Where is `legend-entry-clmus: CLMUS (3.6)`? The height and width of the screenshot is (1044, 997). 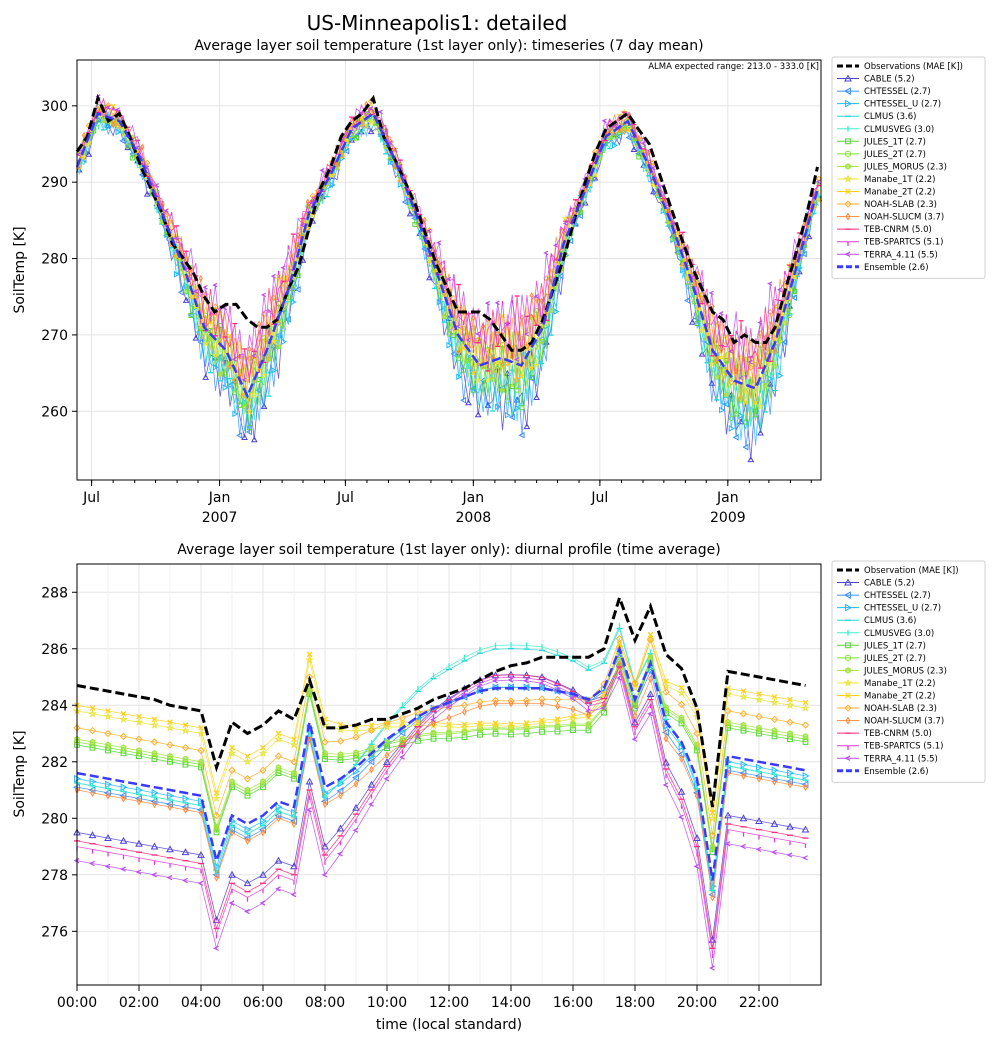 legend-entry-clmus: CLMUS (3.6) is located at coordinates (876, 117).